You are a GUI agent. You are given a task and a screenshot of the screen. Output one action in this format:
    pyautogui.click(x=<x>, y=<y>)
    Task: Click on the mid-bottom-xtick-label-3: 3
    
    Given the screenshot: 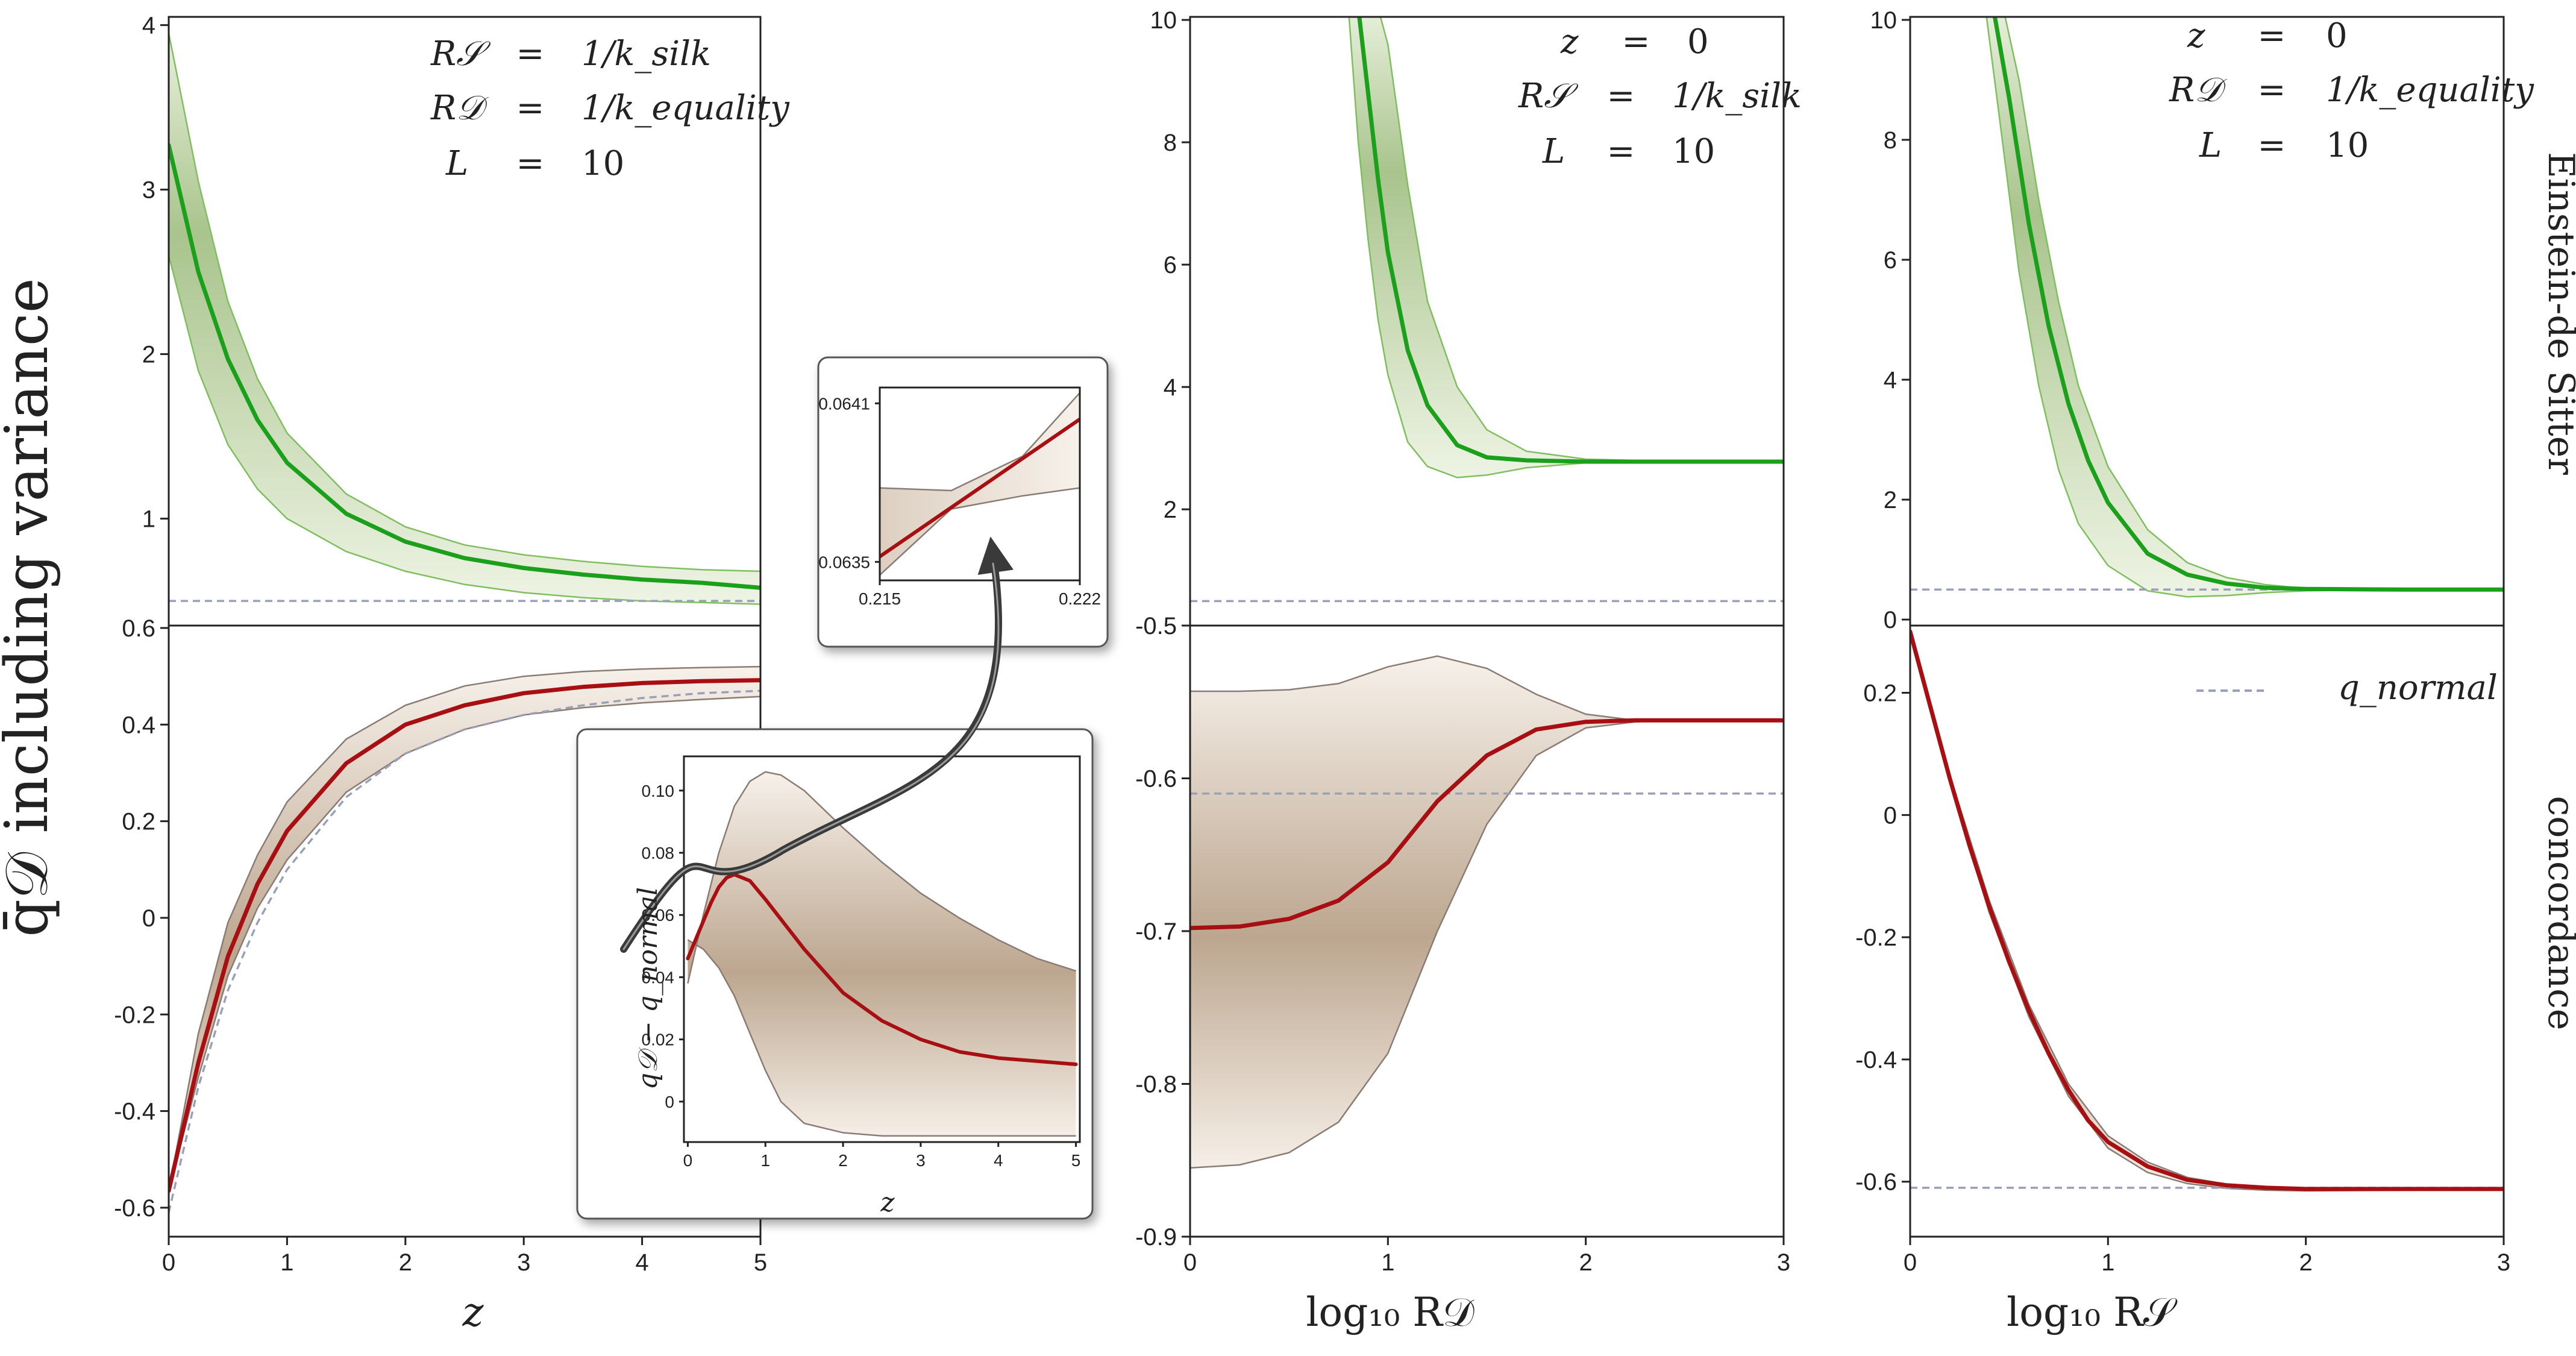 What is the action you would take?
    pyautogui.click(x=1783, y=1262)
    